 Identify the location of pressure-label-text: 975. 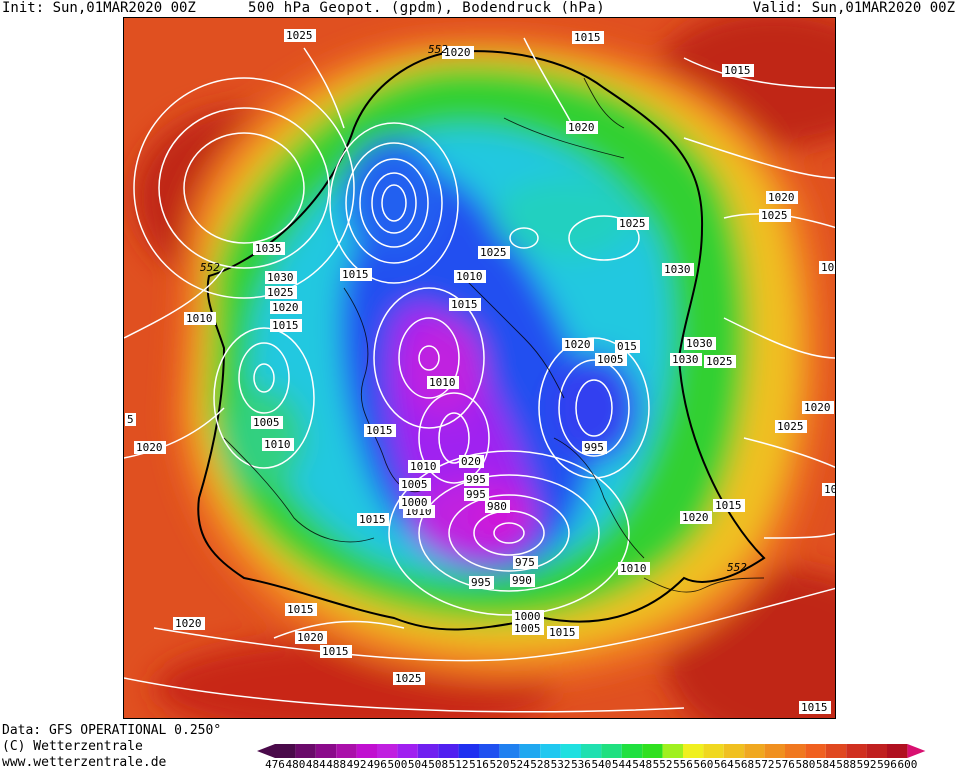
(525, 562).